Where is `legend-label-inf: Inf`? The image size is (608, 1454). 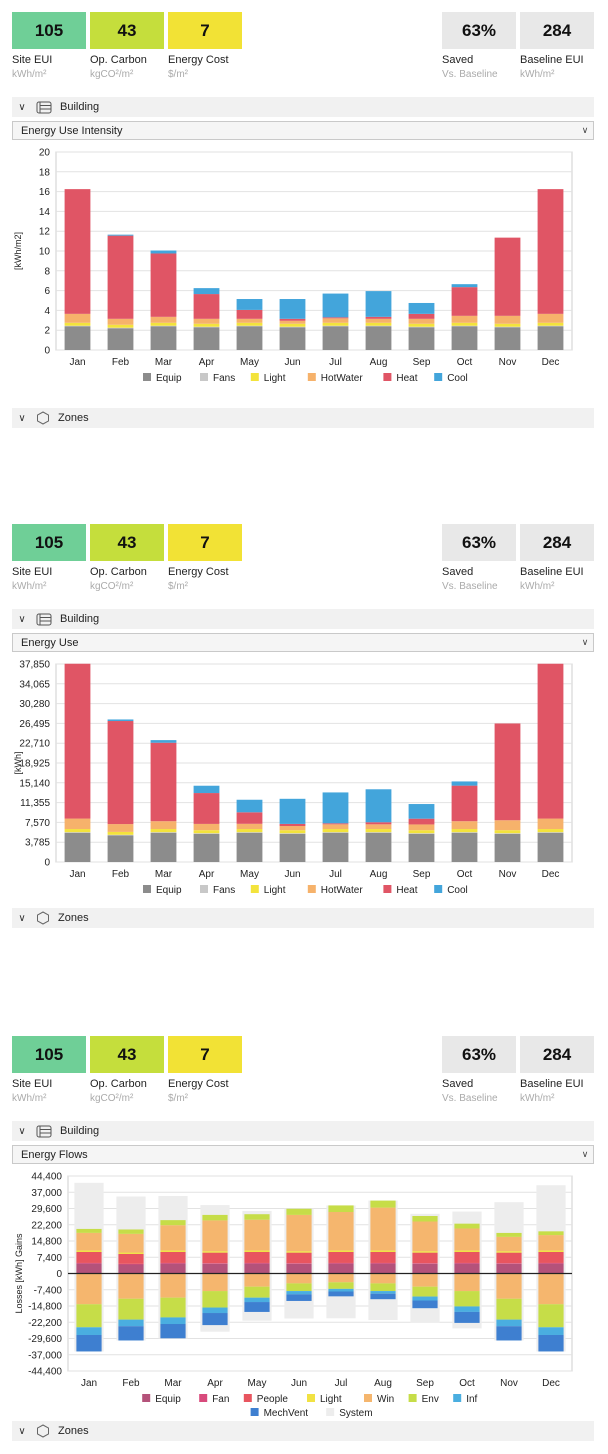 legend-label-inf: Inf is located at coordinates (471, 1399).